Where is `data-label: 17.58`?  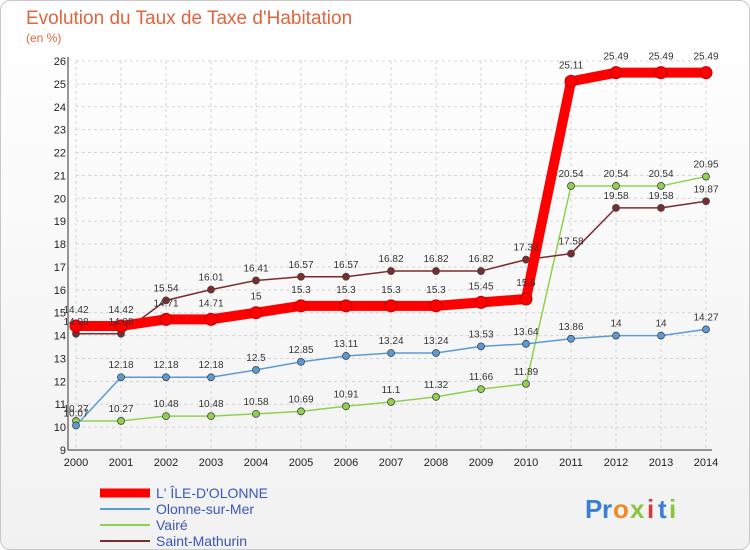
data-label: 17.58 is located at coordinates (570, 242).